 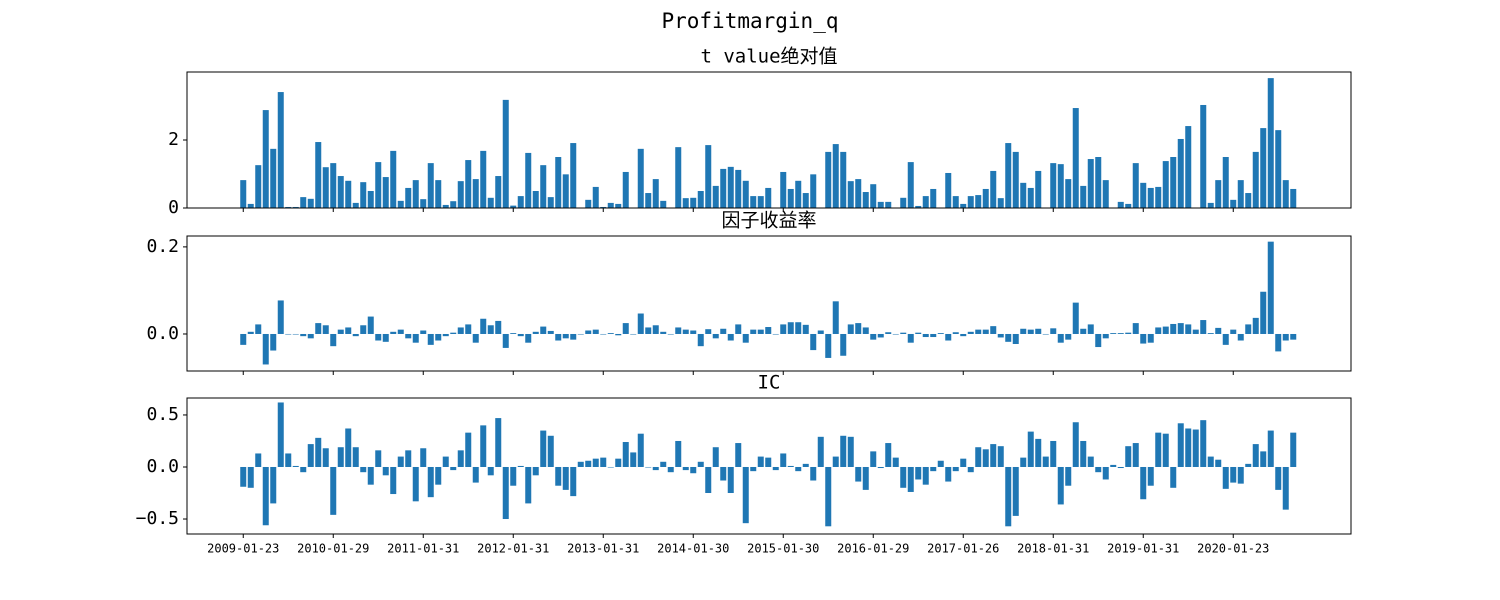 What do you see at coordinates (173, 139) in the screenshot?
I see `y-tick-label: 2` at bounding box center [173, 139].